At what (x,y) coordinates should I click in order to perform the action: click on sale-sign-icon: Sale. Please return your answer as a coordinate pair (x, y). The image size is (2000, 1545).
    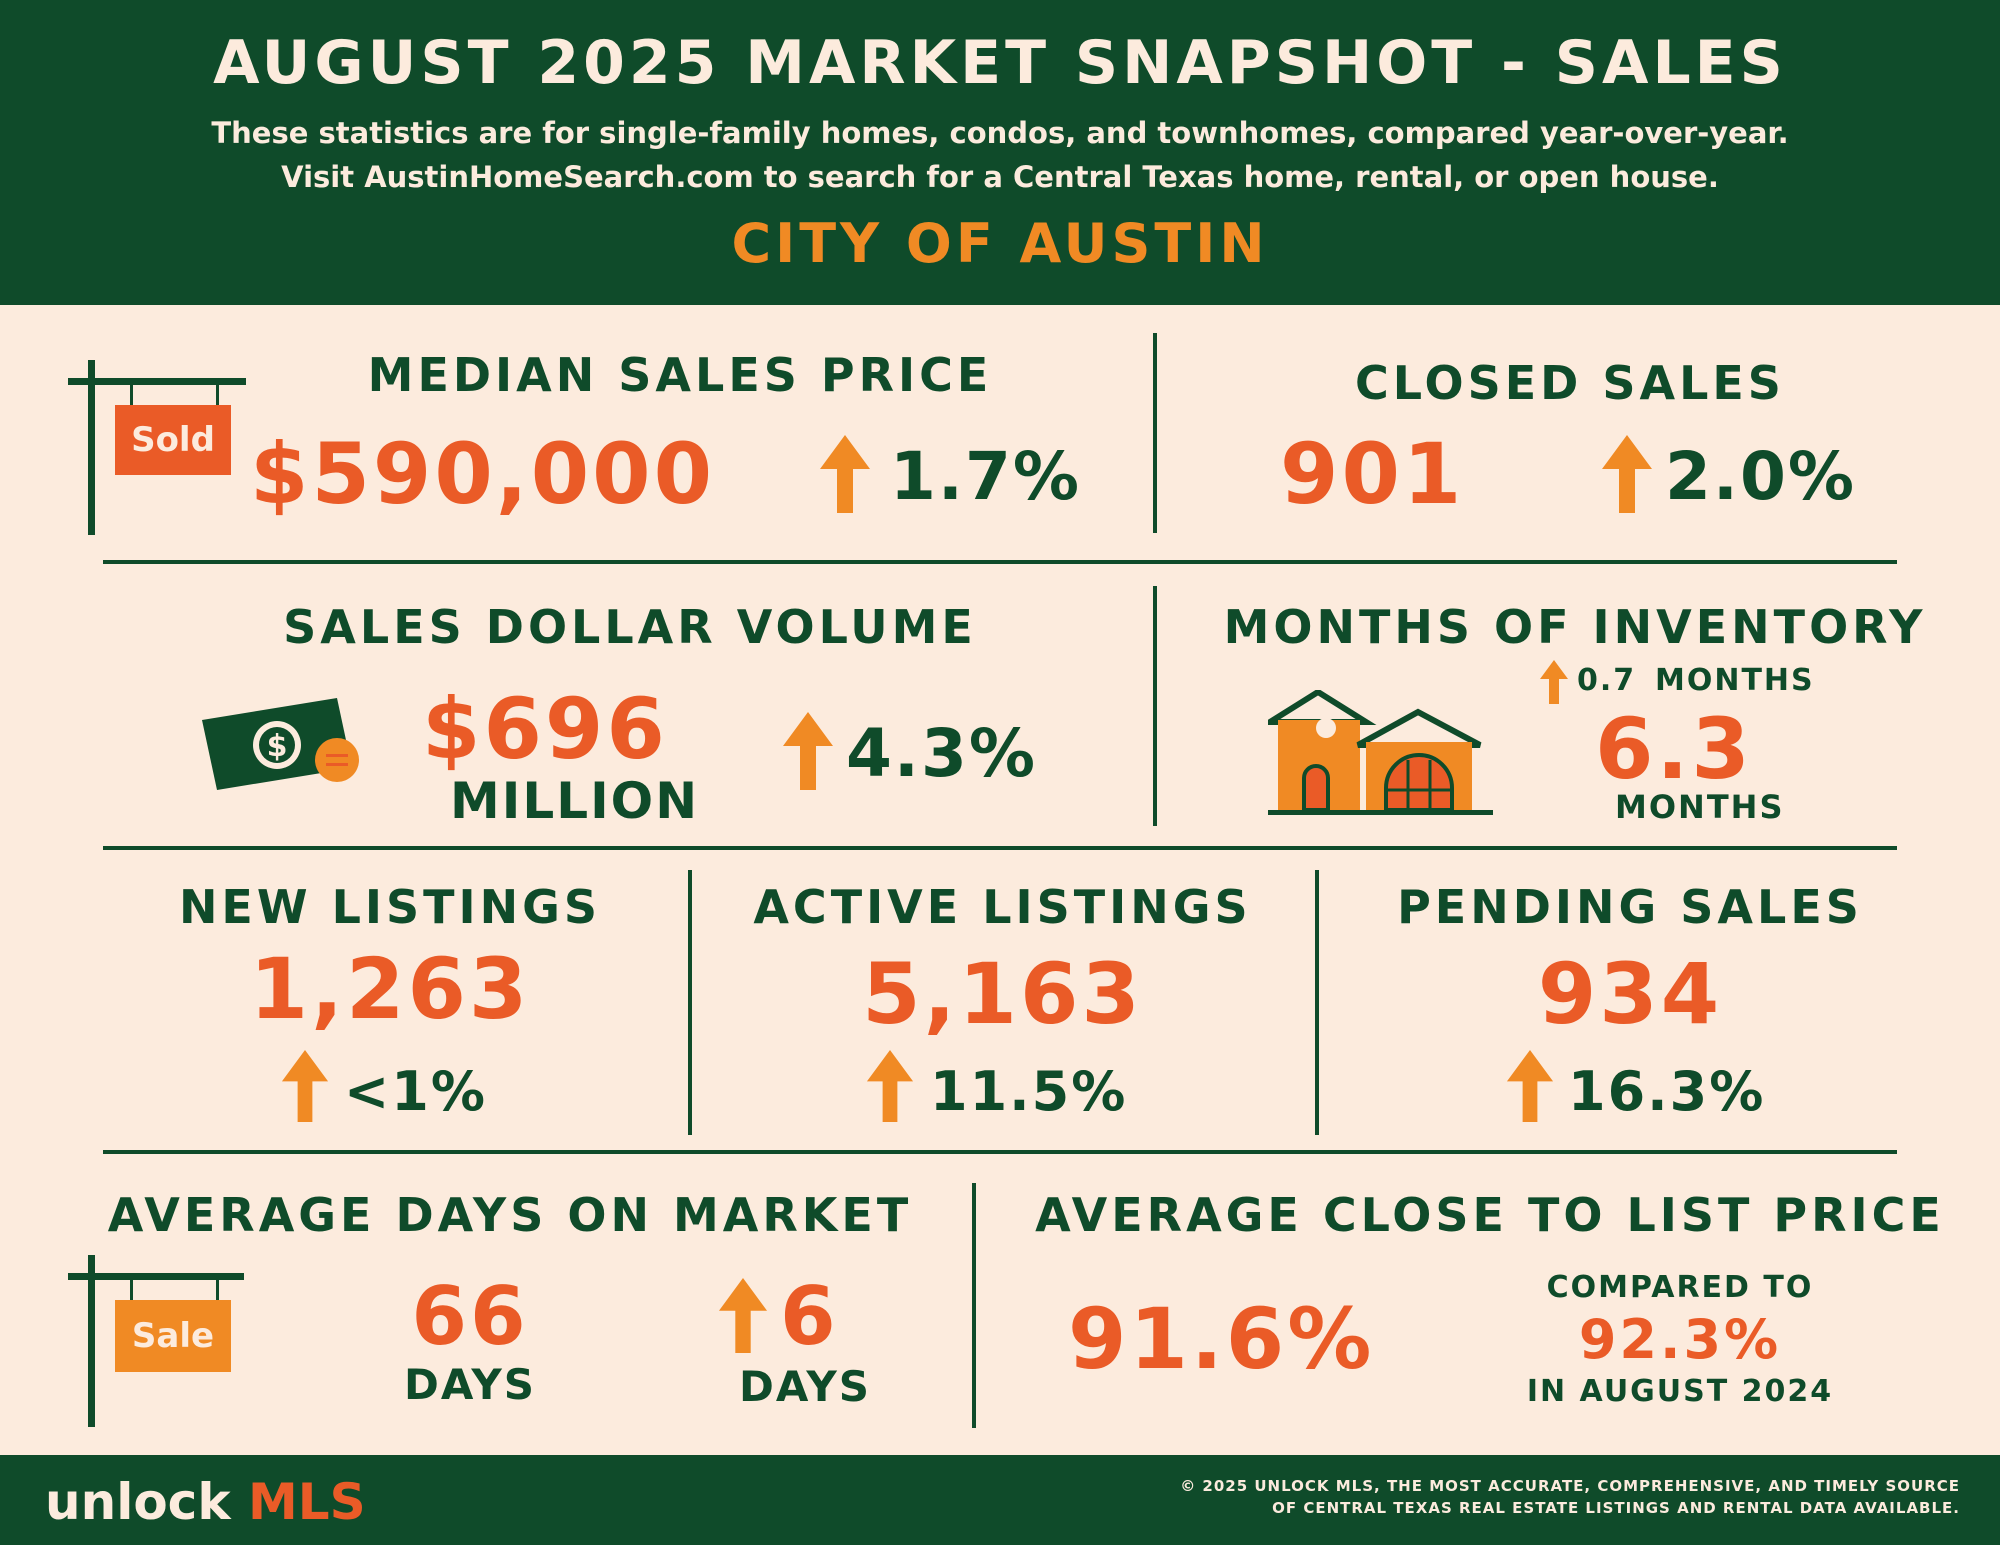
    Looking at the image, I should click on (158, 1341).